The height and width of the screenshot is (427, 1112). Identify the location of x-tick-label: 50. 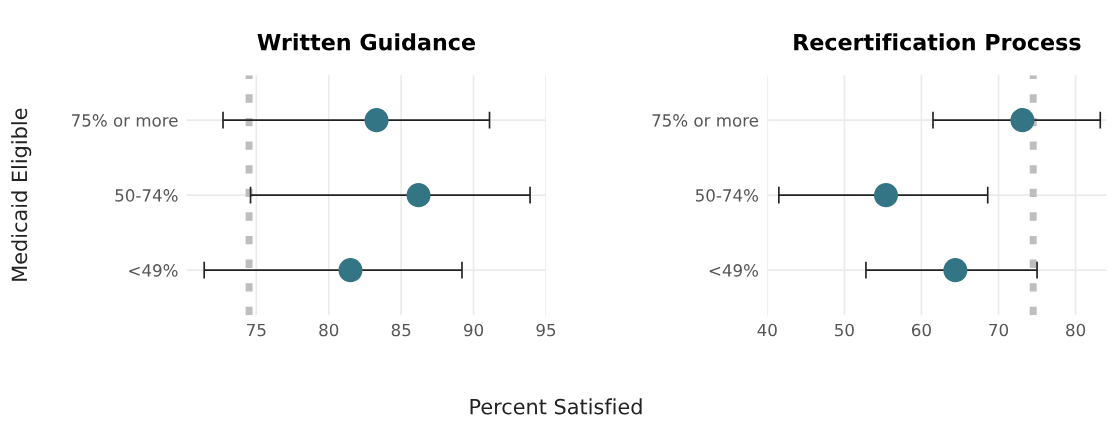
(844, 330).